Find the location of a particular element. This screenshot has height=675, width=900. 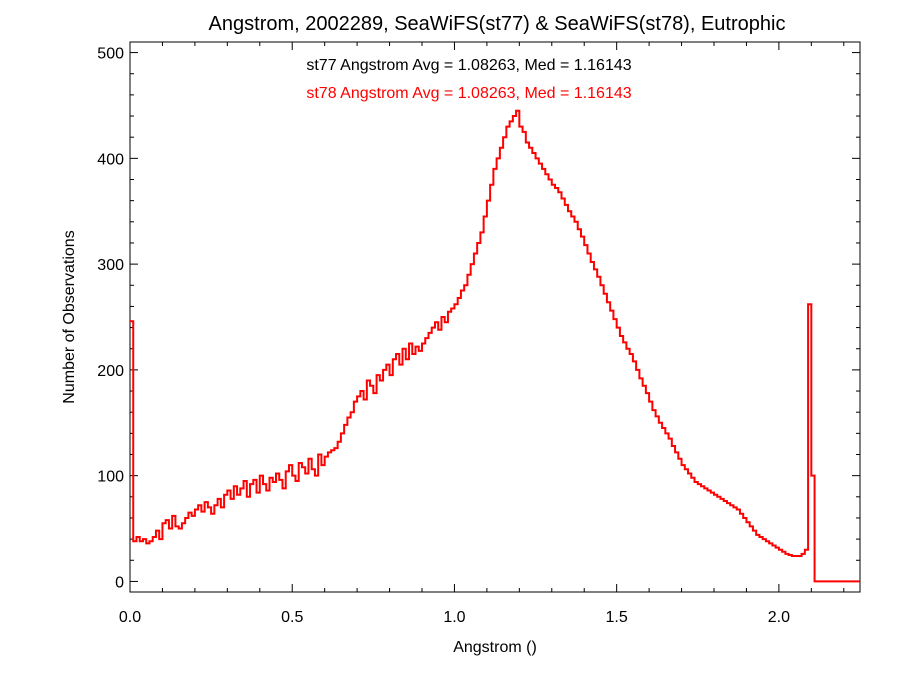

y-tick-label: 0 is located at coordinates (119, 582).